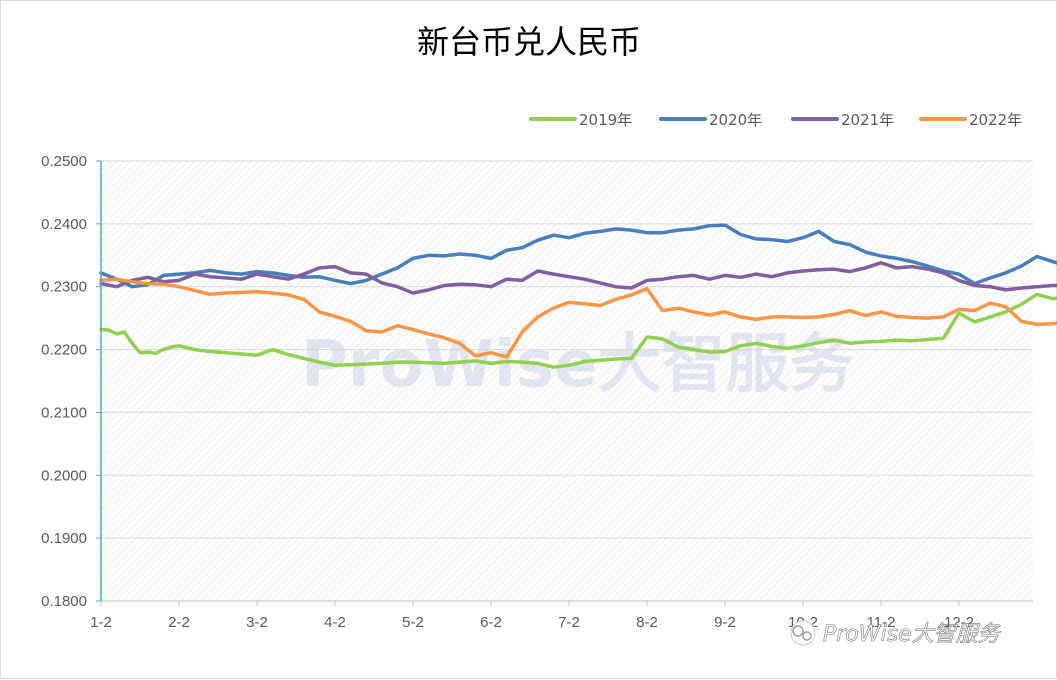 The height and width of the screenshot is (680, 1057). What do you see at coordinates (413, 622) in the screenshot?
I see `x-tick-label: 5-2` at bounding box center [413, 622].